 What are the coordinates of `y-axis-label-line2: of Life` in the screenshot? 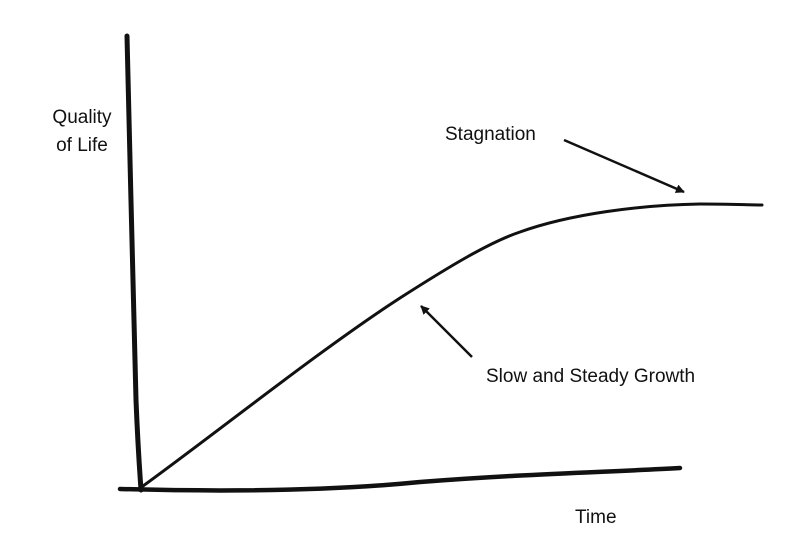 It's located at (82, 145).